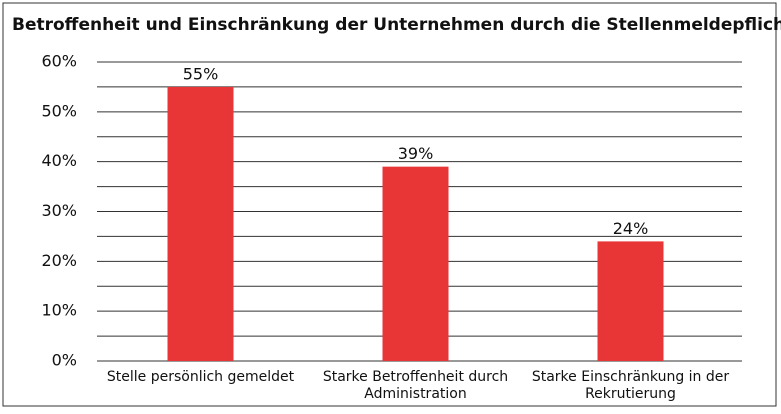 Image resolution: width=781 pixels, height=414 pixels. Describe the element at coordinates (59, 260) in the screenshot. I see `y-tick-label: 20%` at that location.